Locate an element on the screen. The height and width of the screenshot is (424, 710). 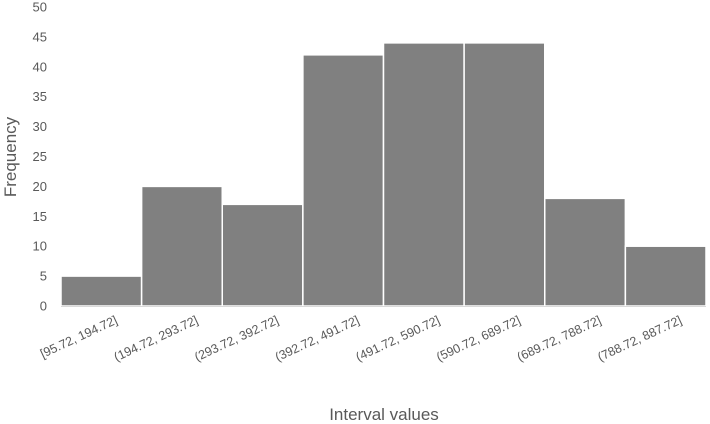
x-tick-label: (293.72, 392.72] is located at coordinates (236, 338).